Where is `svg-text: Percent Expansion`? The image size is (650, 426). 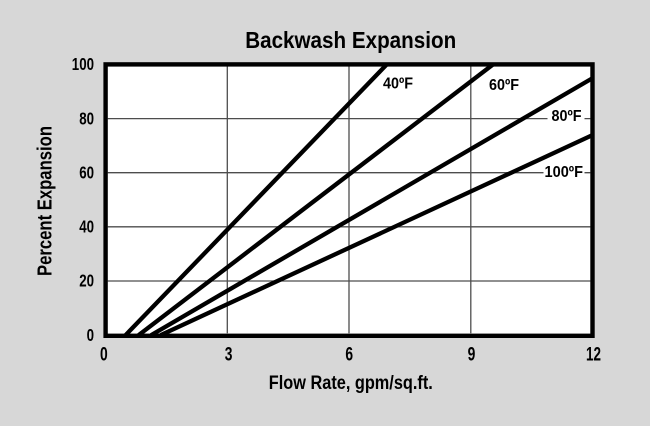 svg-text: Percent Expansion is located at coordinates (46, 201).